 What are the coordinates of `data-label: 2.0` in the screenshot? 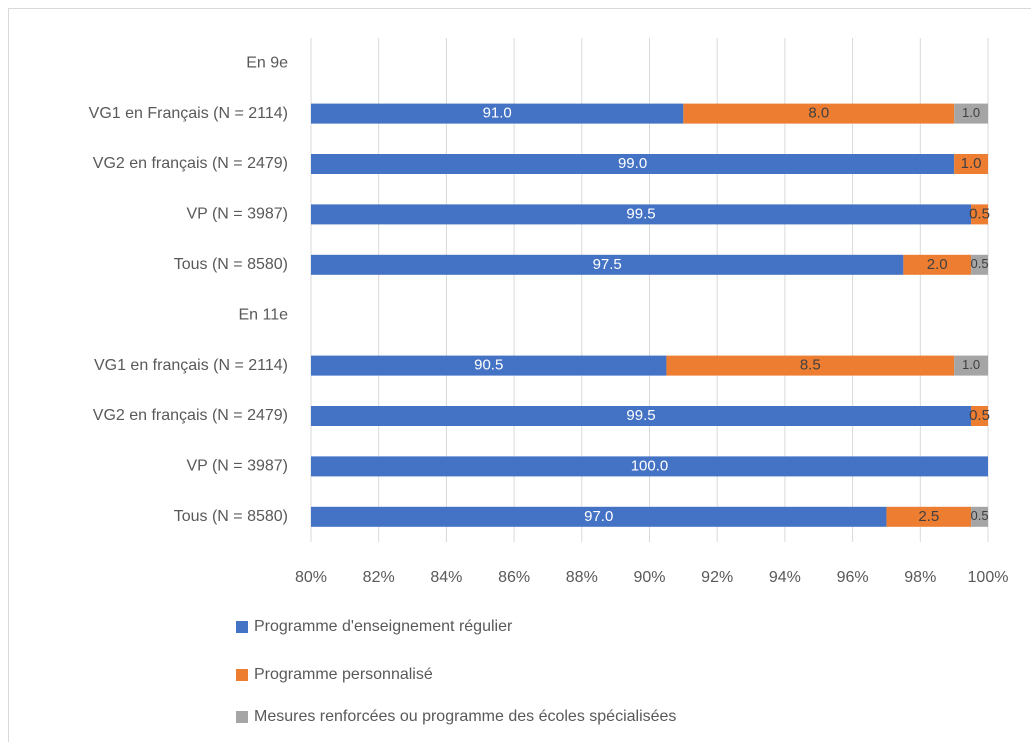 It's located at (937, 264).